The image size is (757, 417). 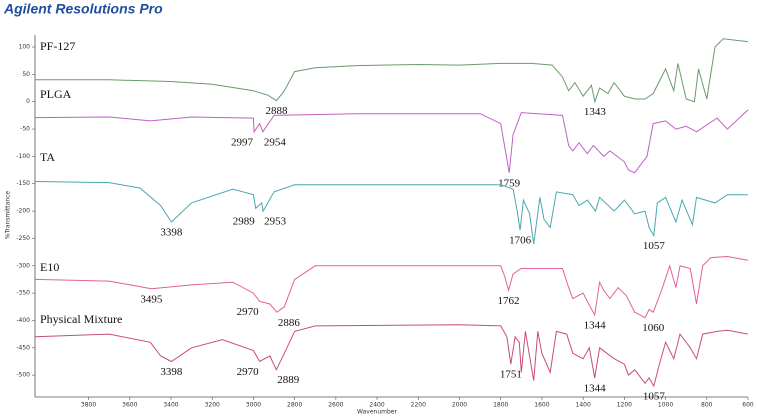 I want to click on peak-label: 2953, so click(x=275, y=222).